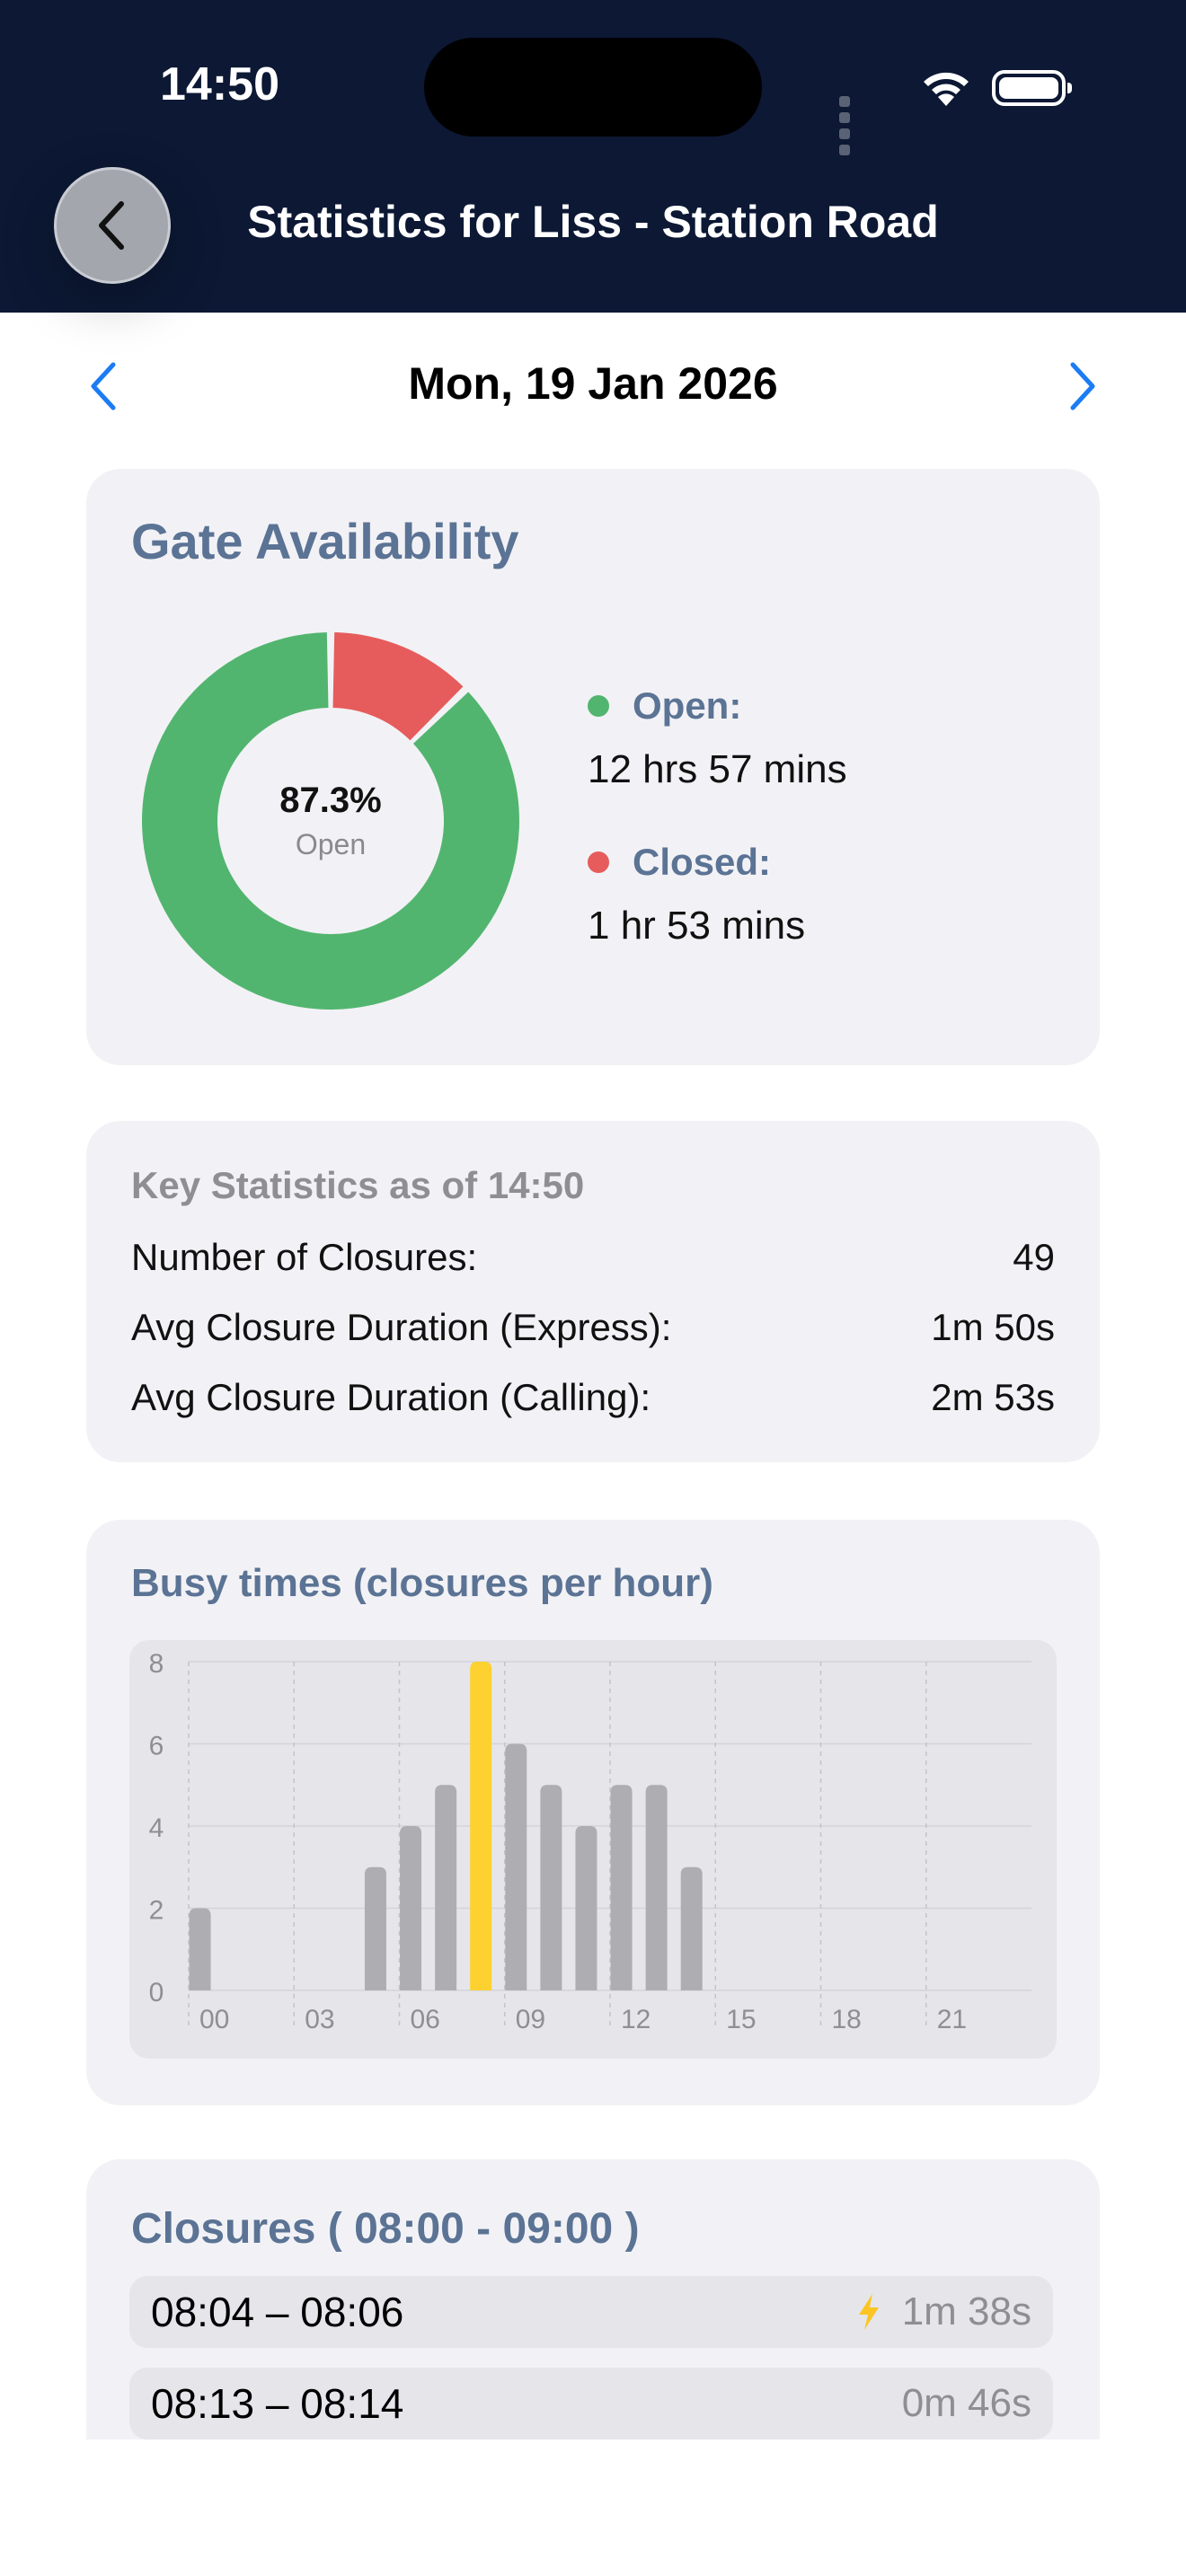  I want to click on legend-open: Open: 12 hrs 57 mins, so click(717, 738).